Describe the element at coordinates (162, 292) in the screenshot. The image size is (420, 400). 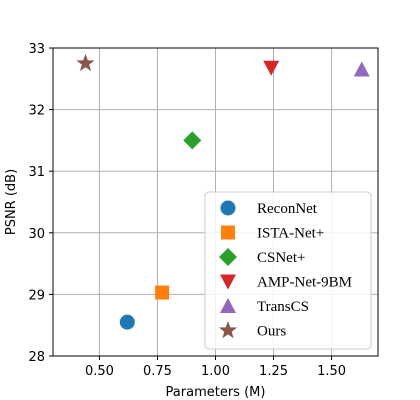
I see `point-ista-net` at that location.